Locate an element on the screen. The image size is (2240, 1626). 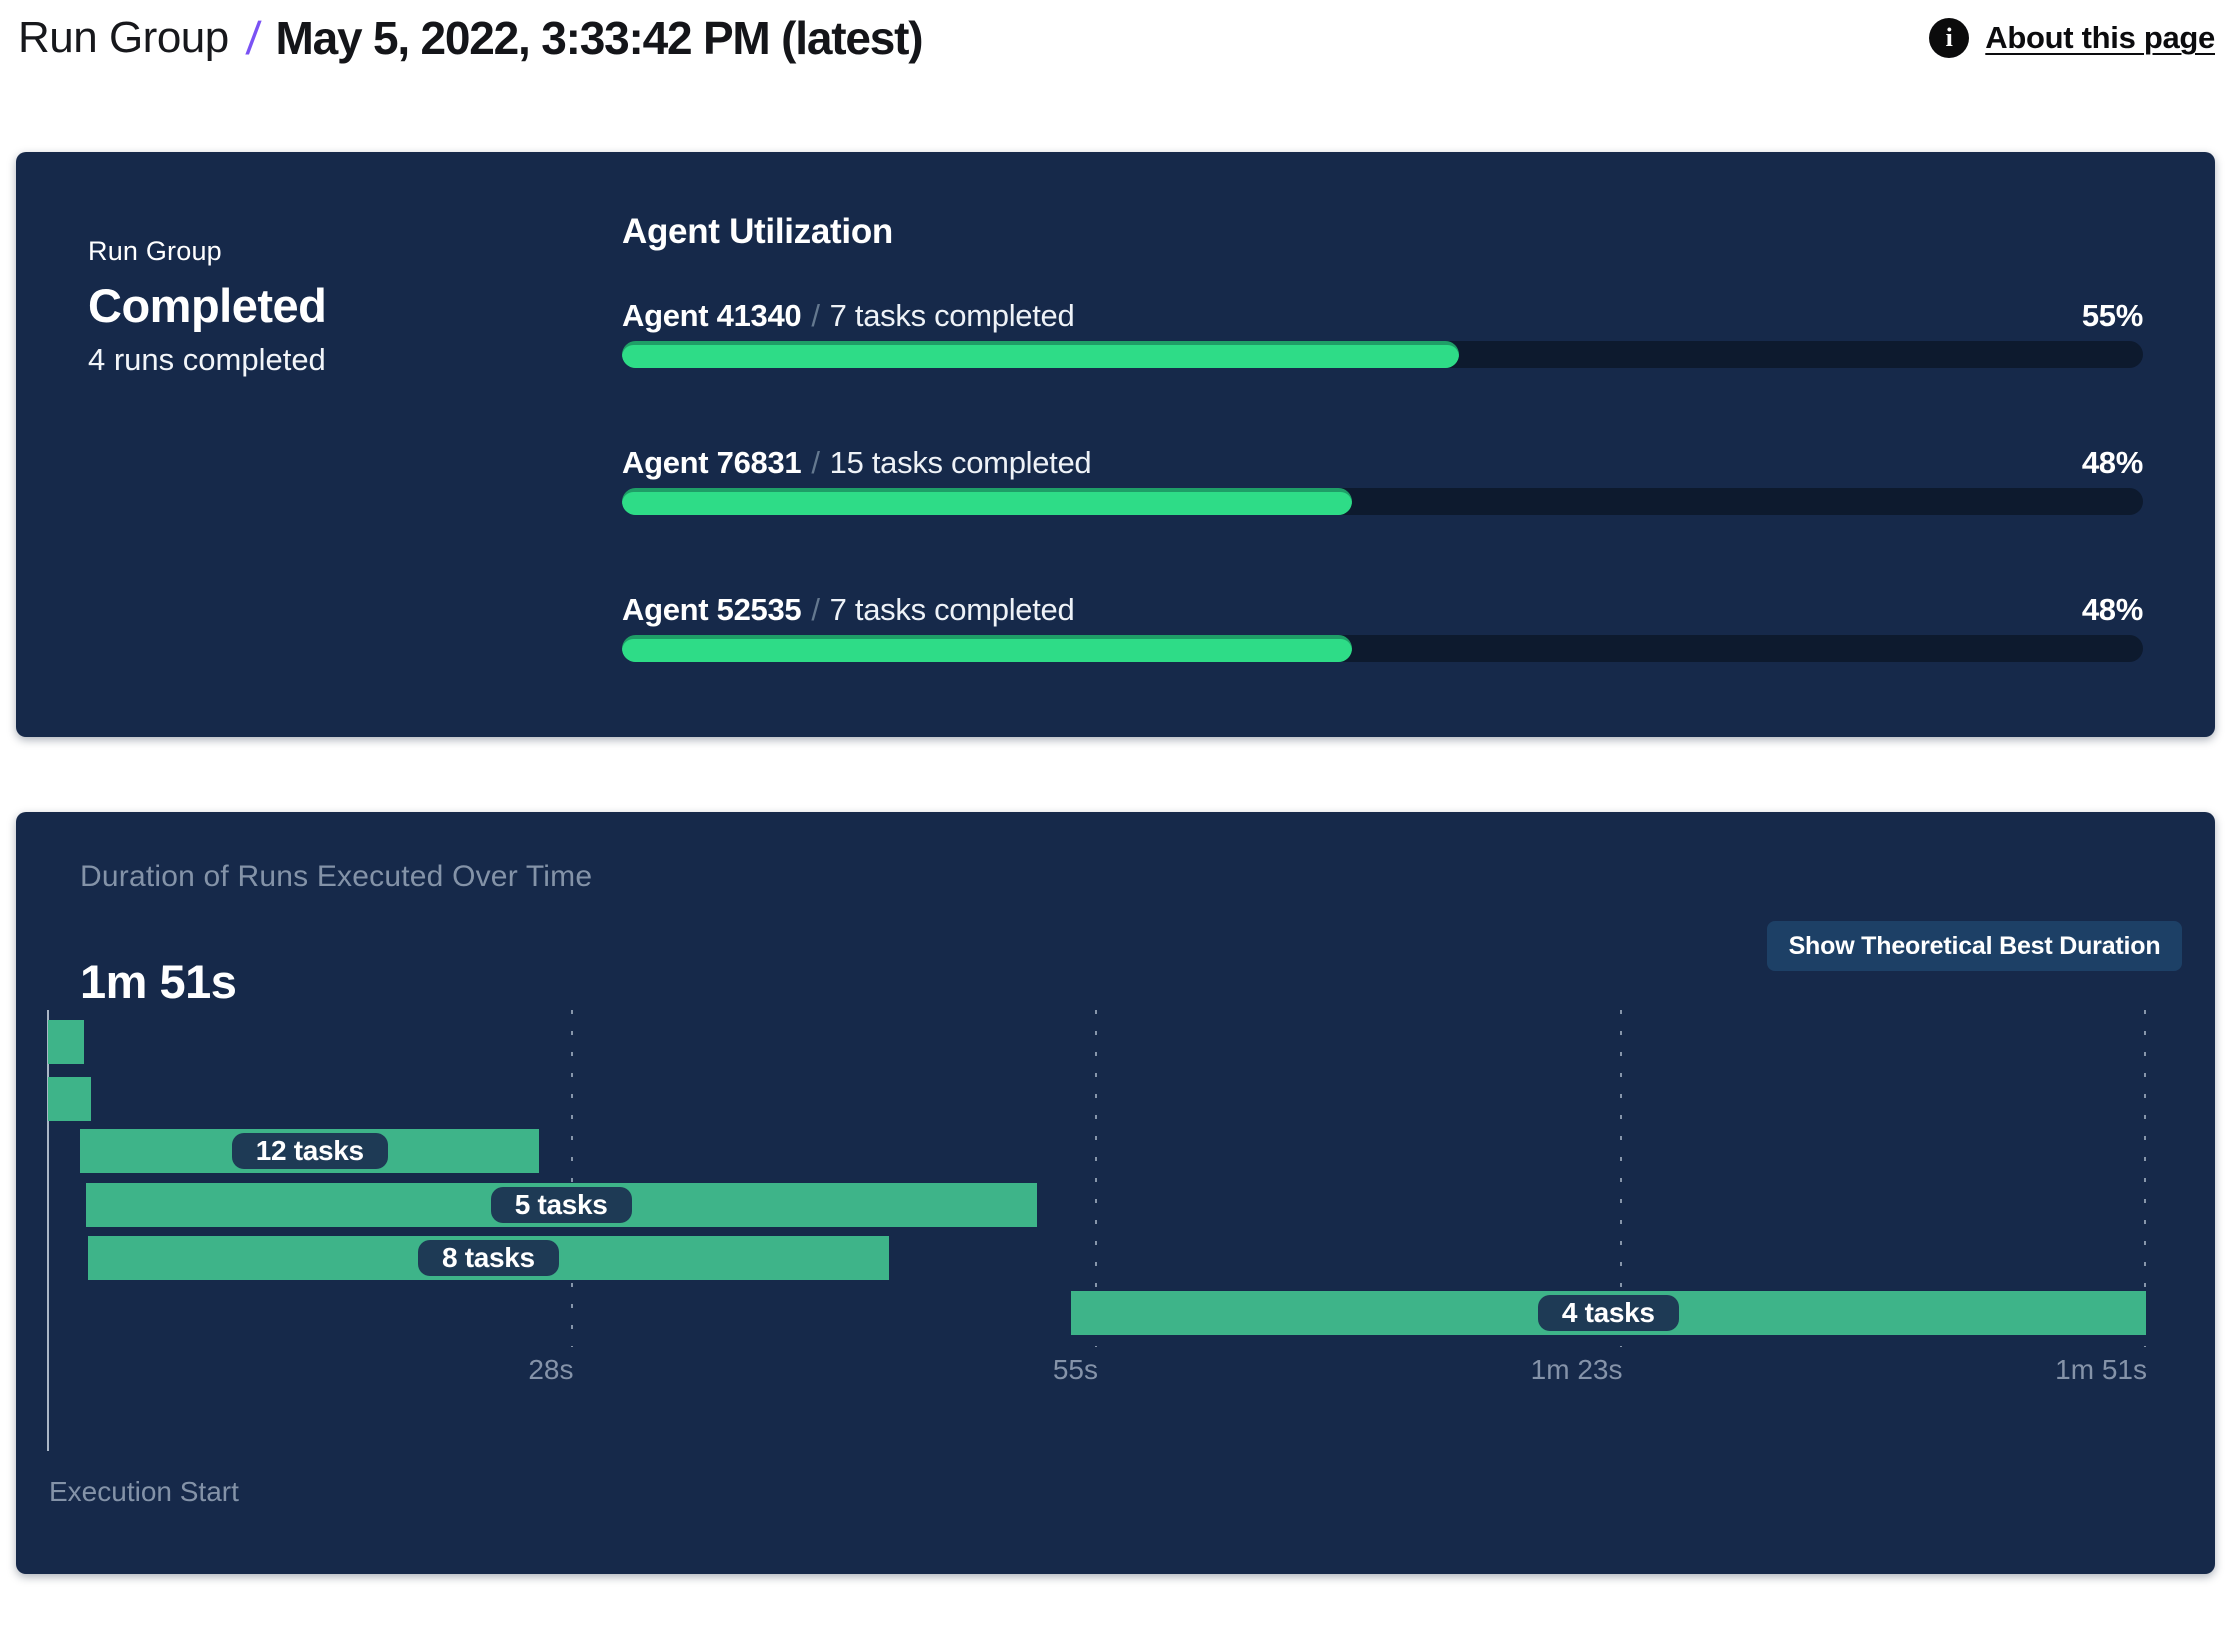
task-count-pill: 4 tasks is located at coordinates (1608, 1313).